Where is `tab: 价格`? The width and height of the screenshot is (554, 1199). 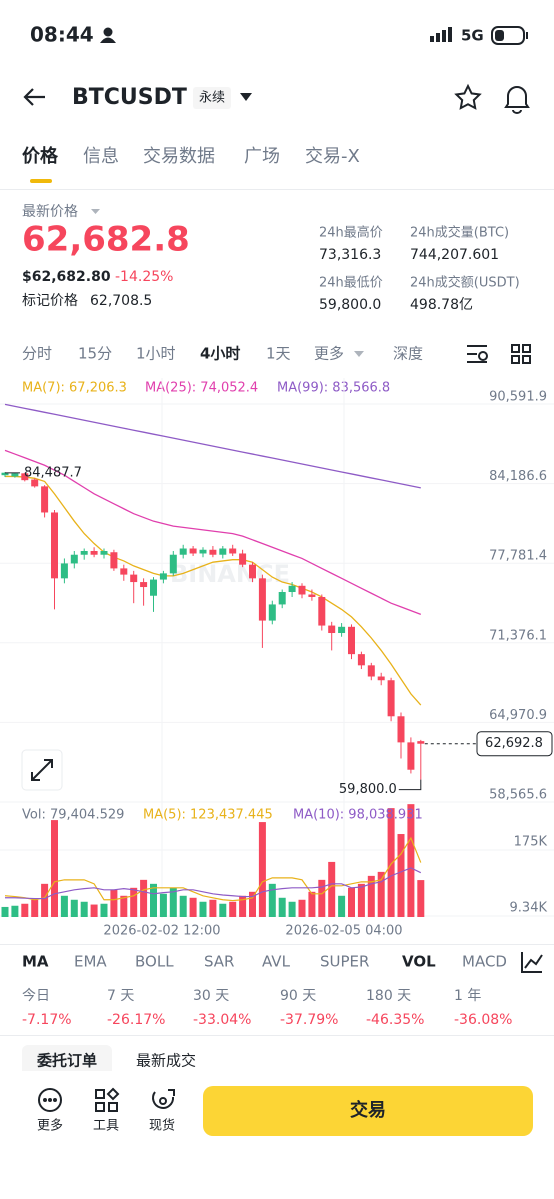
tab: 价格 is located at coordinates (40, 156).